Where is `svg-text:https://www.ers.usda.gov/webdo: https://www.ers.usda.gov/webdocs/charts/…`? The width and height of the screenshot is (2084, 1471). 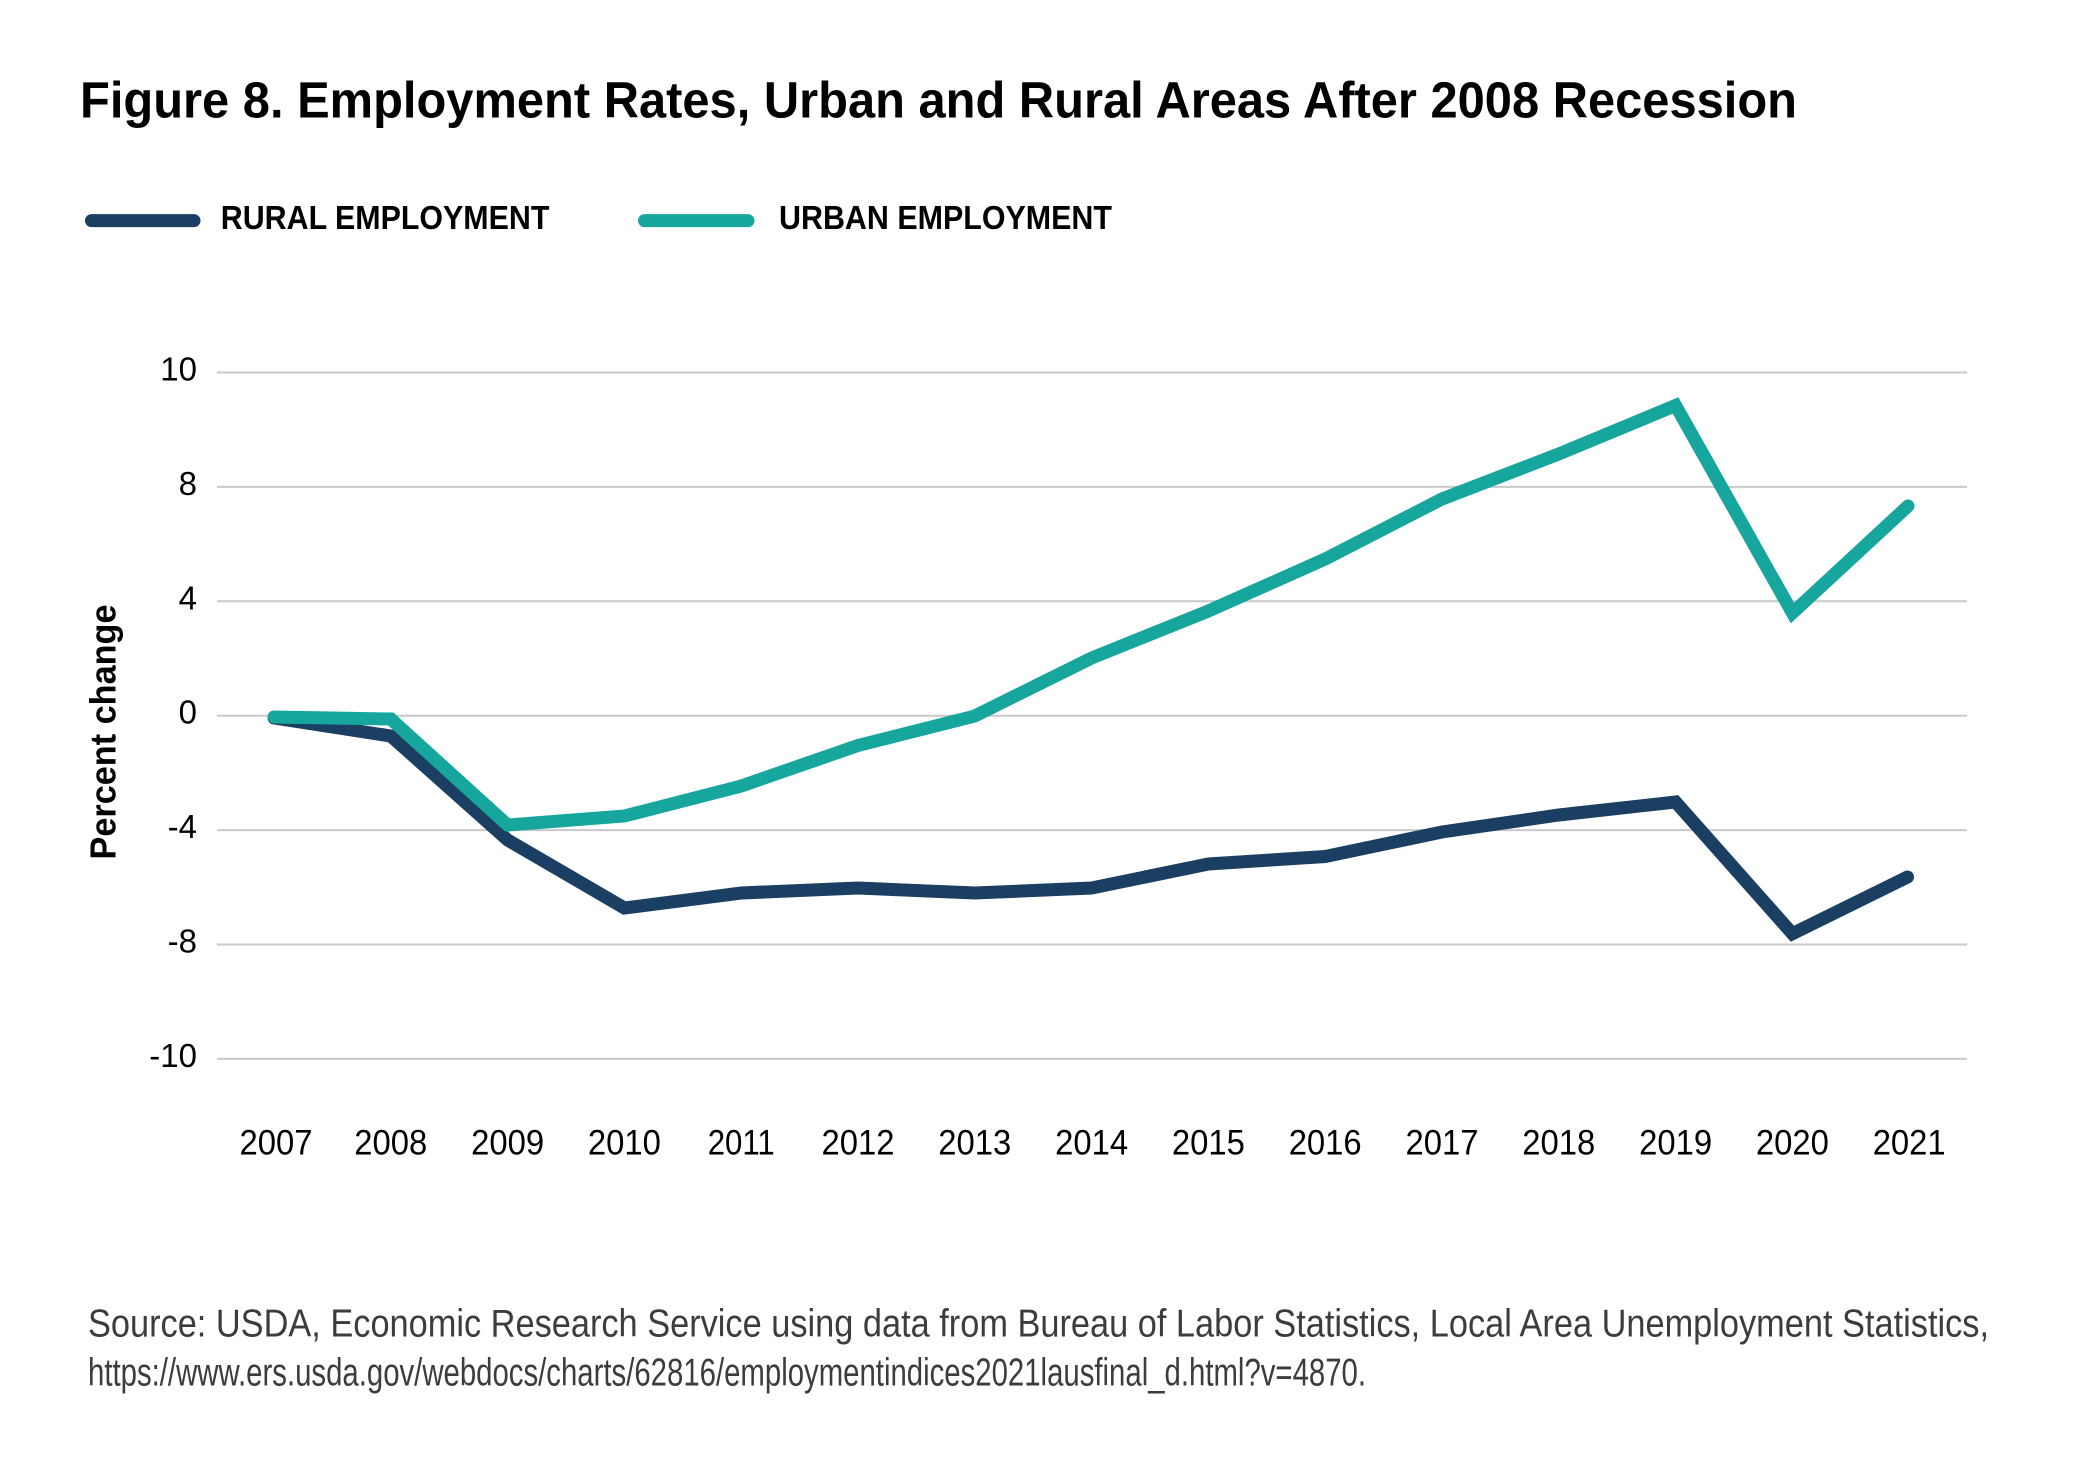 svg-text:https://www.ers.usda.gov/webdo: https://www.ers.usda.gov/webdocs/charts/… is located at coordinates (727, 1373).